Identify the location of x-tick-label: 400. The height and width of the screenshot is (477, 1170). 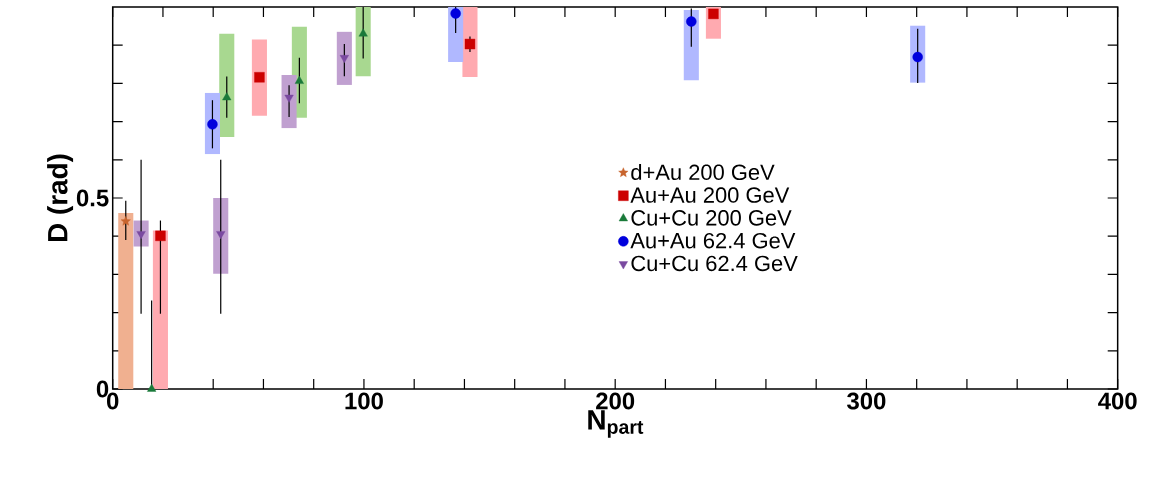
(1117, 401).